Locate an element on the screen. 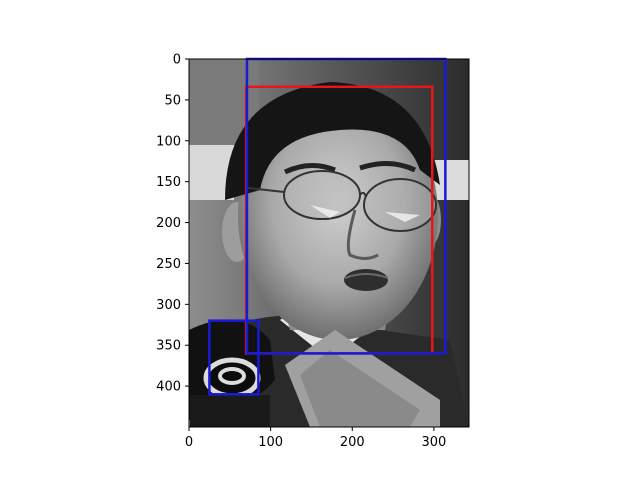 This screenshot has height=480, width=640. y-tick-label: 400 is located at coordinates (168, 387).